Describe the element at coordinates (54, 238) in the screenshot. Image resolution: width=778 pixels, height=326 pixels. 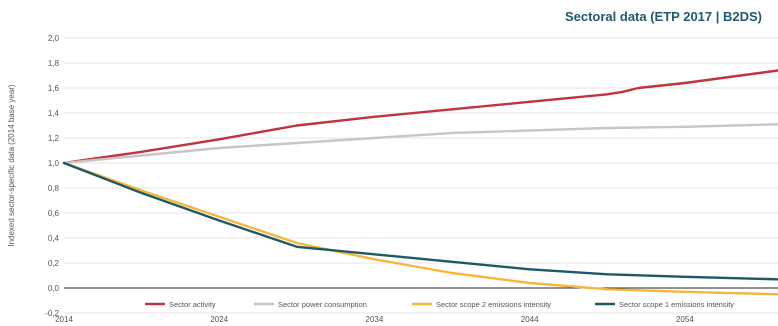
I see `y-tick-label: 0,4` at that location.